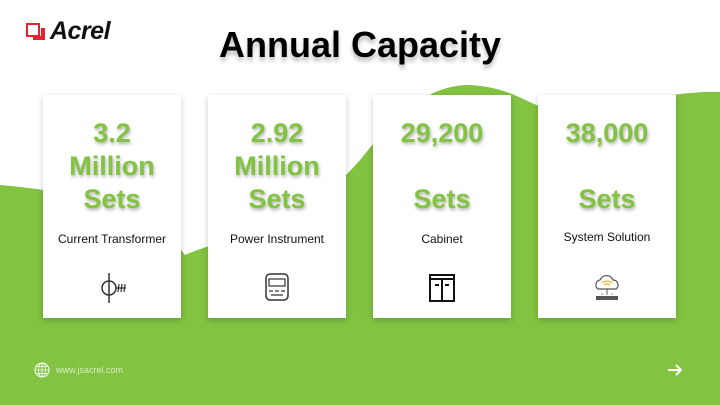  Describe the element at coordinates (112, 239) in the screenshot. I see `card-label: Current Transformer` at that location.